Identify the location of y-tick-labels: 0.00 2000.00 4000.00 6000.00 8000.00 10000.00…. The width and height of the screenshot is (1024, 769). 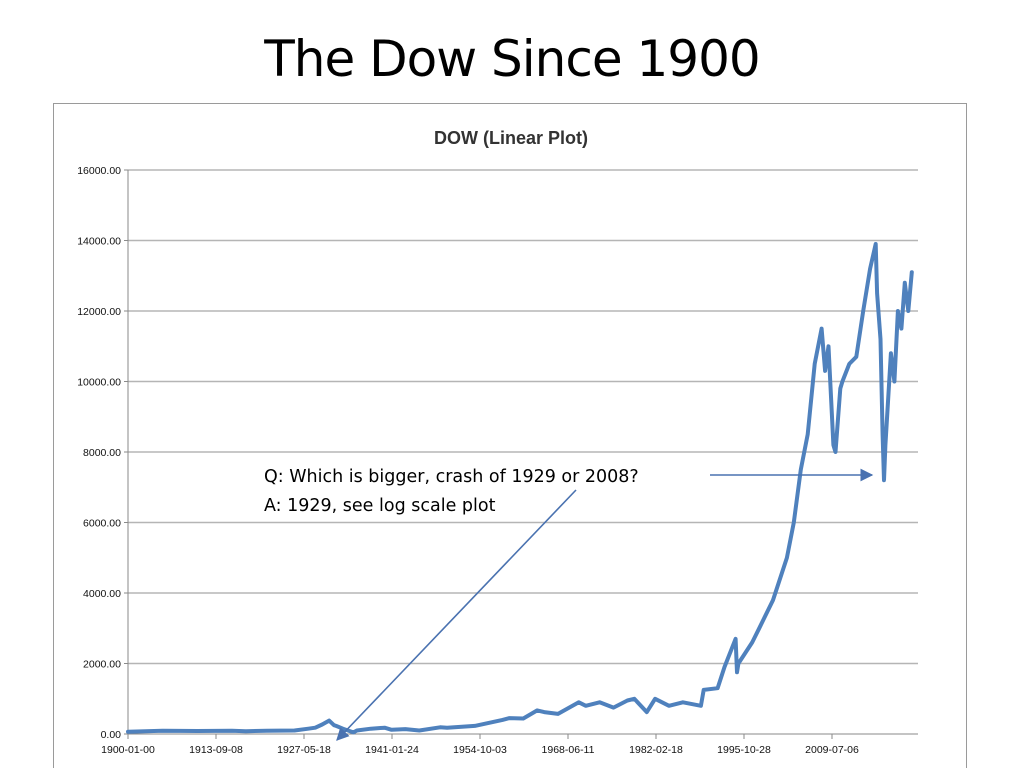
(102, 453).